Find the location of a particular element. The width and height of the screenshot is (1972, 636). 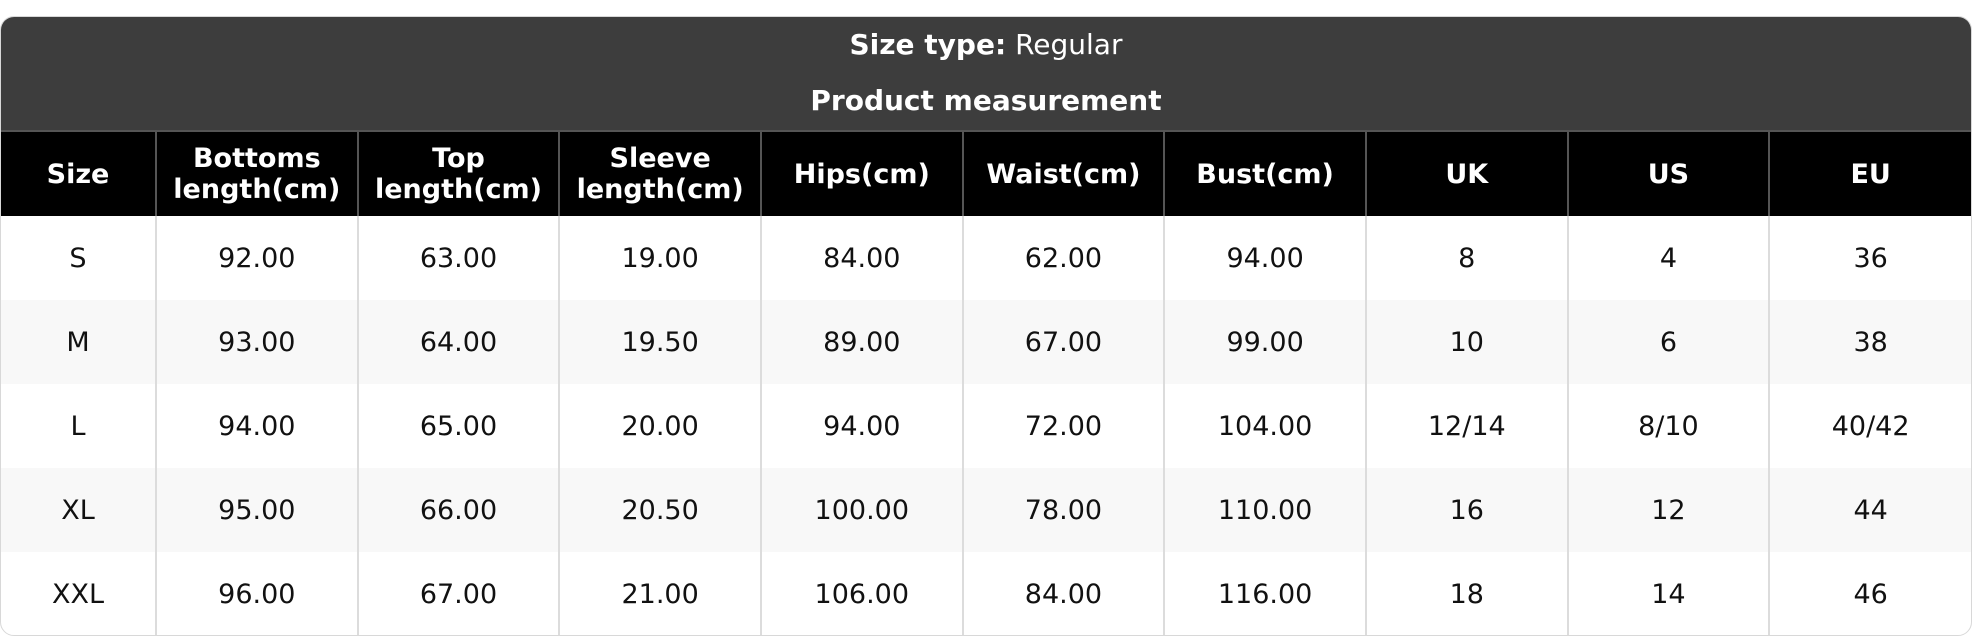

table-row: M 93.00 64.00 19.50 89.00 67.00 99.00 10 6 38 is located at coordinates (986, 342).